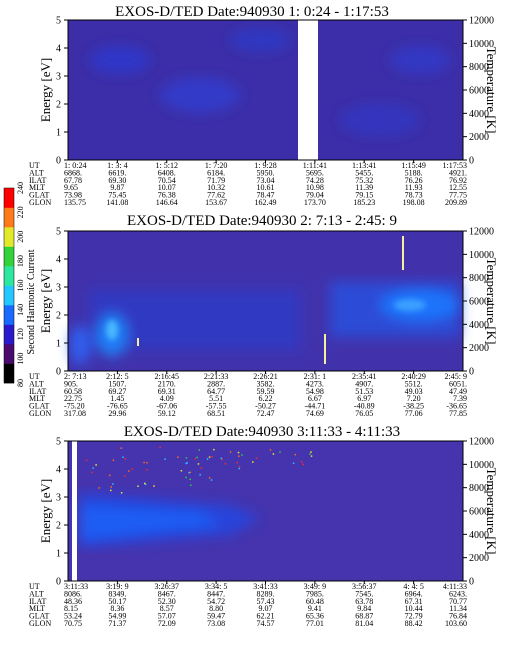  What do you see at coordinates (458, 601) in the screenshot?
I see `panel-3-table-cell: 70.77` at bounding box center [458, 601].